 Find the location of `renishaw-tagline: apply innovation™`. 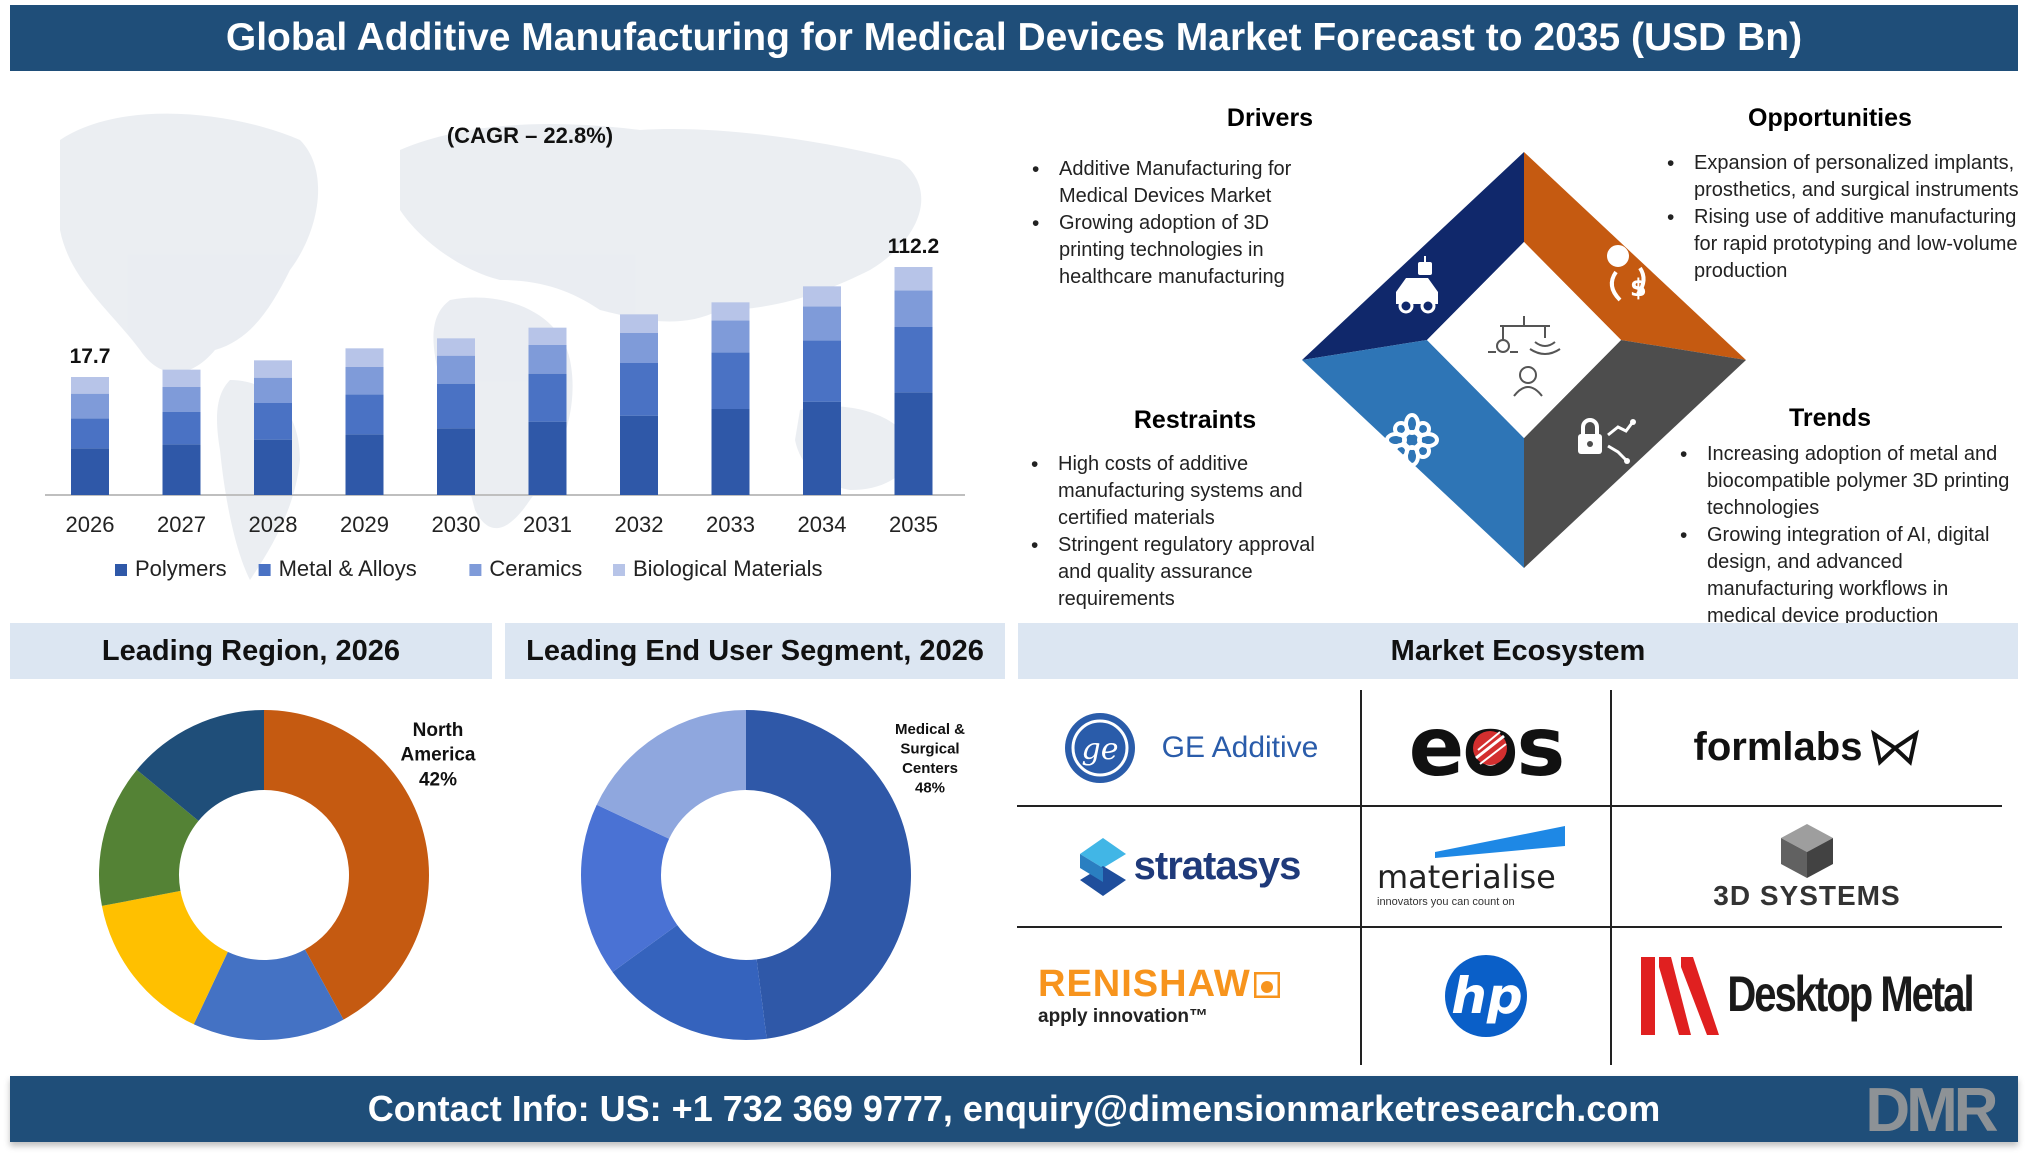

renishaw-tagline: apply innovation™ is located at coordinates (1123, 1016).